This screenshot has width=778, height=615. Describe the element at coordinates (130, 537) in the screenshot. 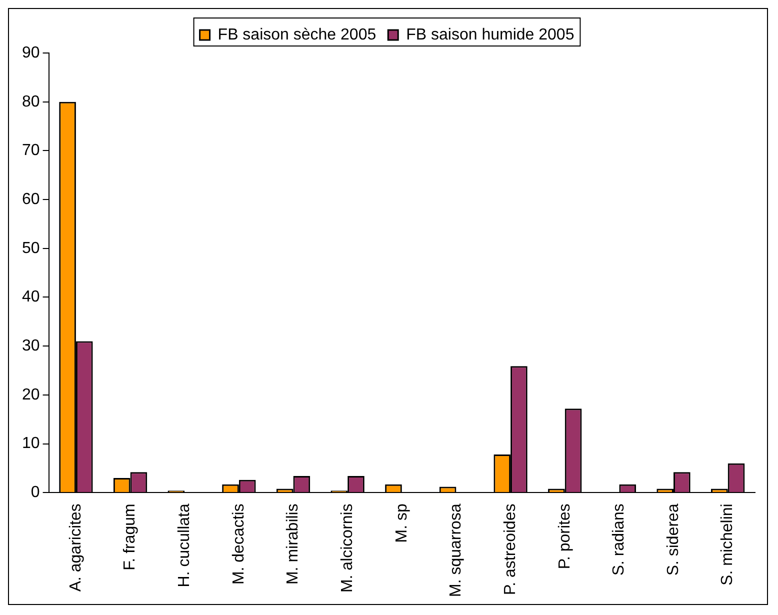

I see `x-tick-label: F. fragum` at that location.